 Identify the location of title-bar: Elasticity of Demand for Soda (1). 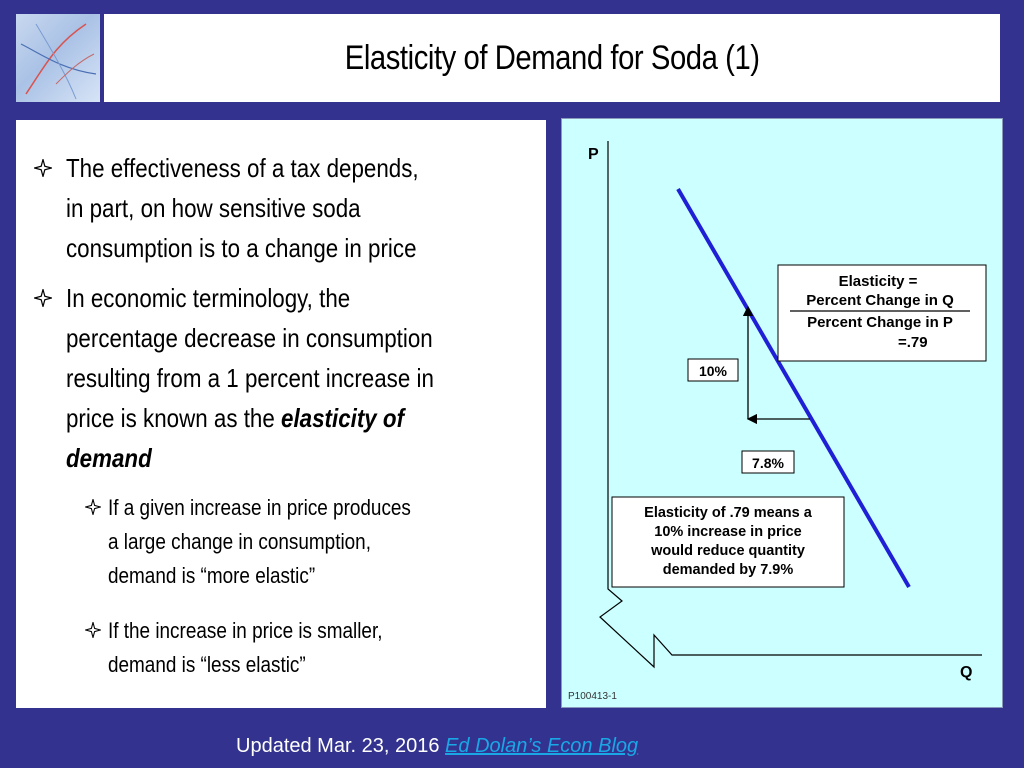
(552, 58).